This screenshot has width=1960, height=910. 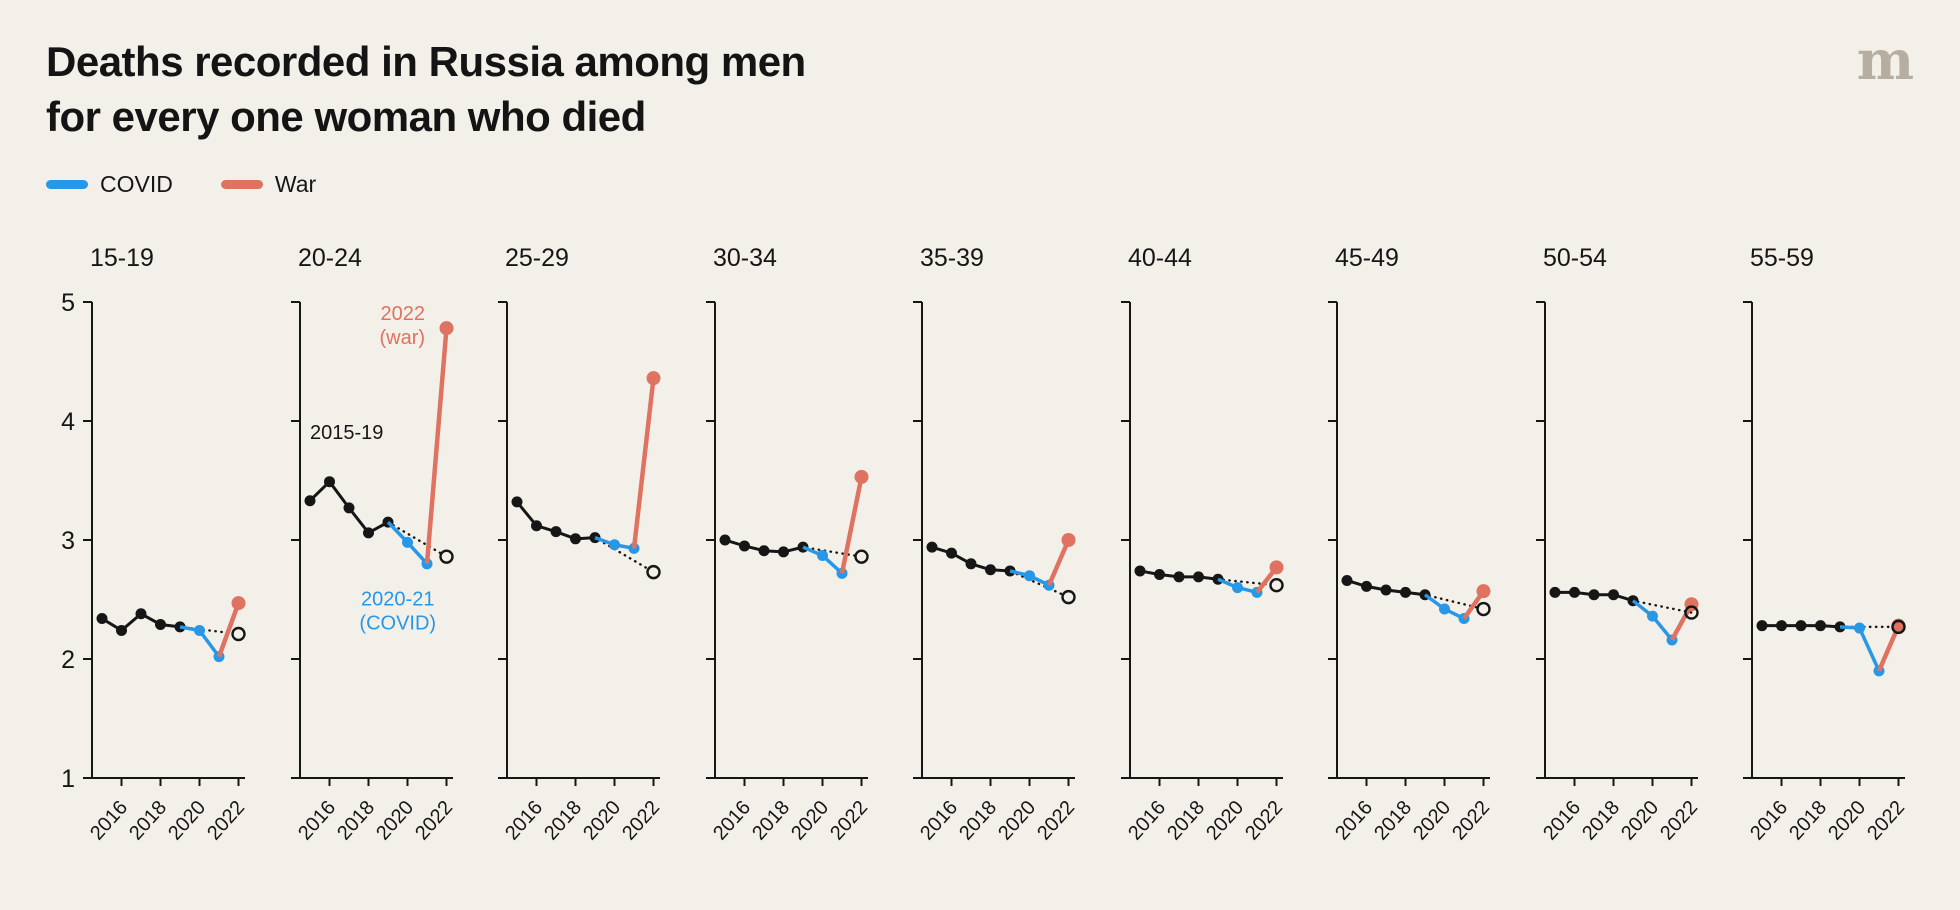 What do you see at coordinates (1367, 258) in the screenshot?
I see `age-group-label: 45-49` at bounding box center [1367, 258].